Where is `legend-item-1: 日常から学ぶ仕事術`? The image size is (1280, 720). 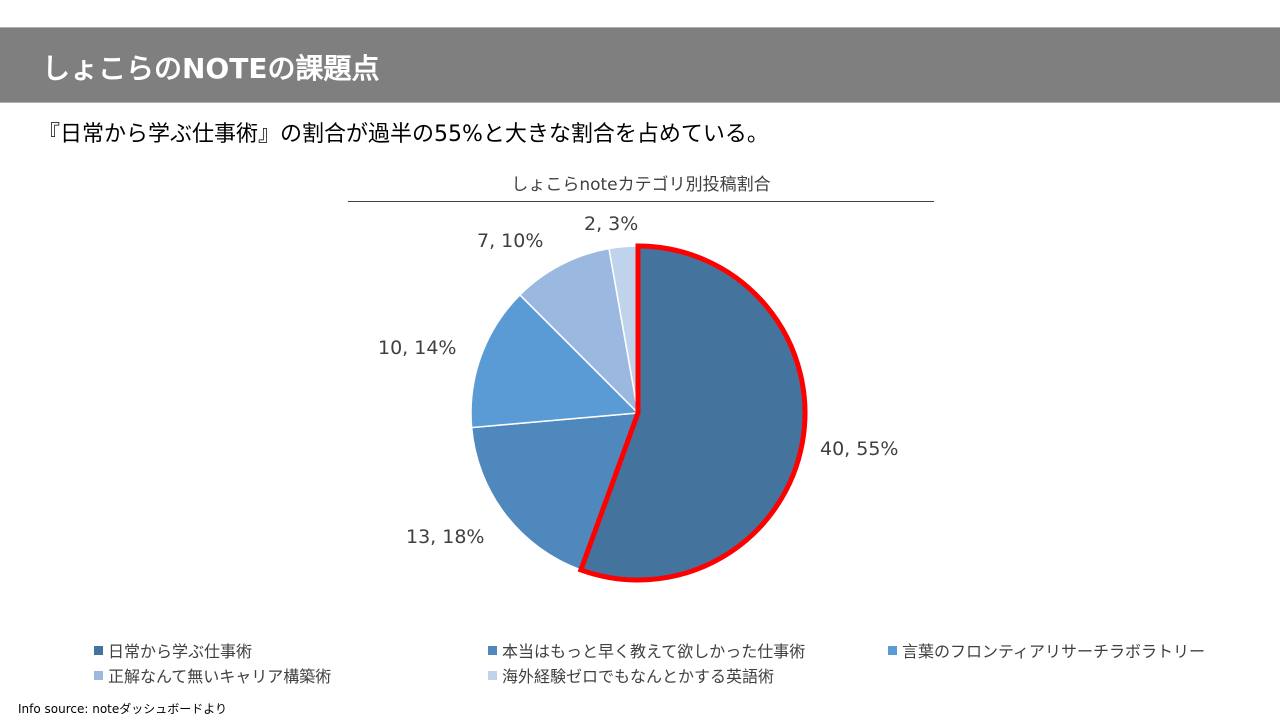
legend-item-1: 日常から学ぶ仕事術 is located at coordinates (173, 650).